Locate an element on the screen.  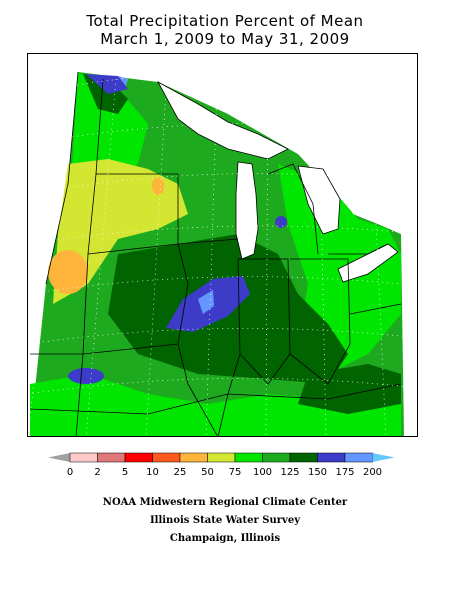
map-zone-dark-green-southeast is located at coordinates (349, 389).